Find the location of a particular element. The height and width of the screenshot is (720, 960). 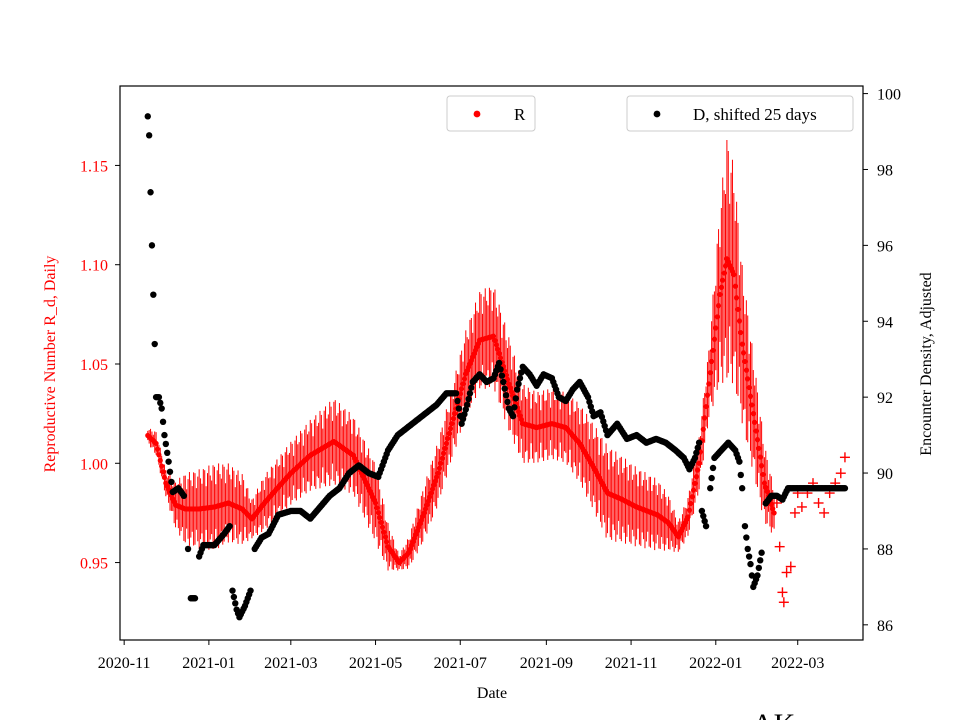

legend-d-box is located at coordinates (740, 113).